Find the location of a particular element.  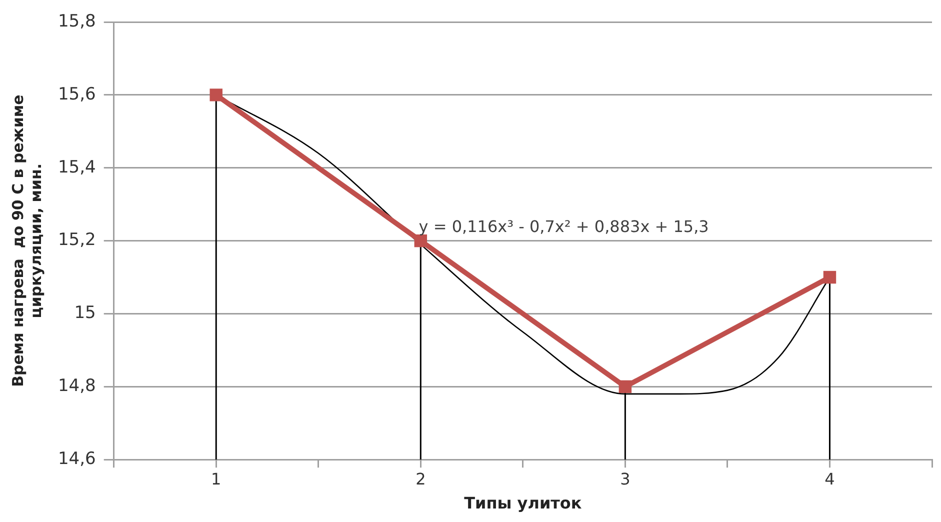

x-tick-label: 2 is located at coordinates (421, 478).